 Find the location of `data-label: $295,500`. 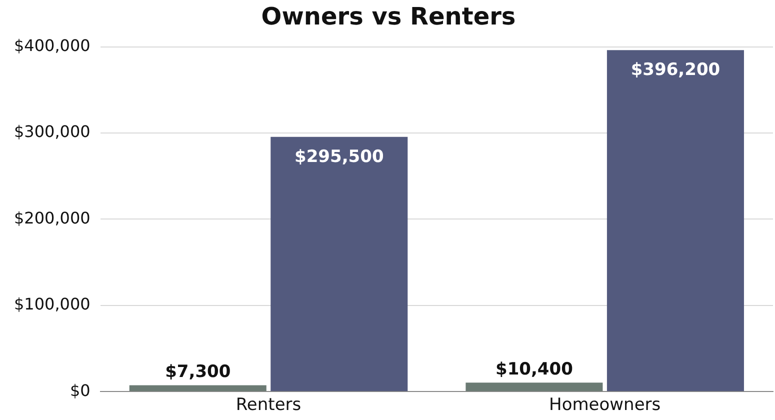

data-label: $295,500 is located at coordinates (339, 156).